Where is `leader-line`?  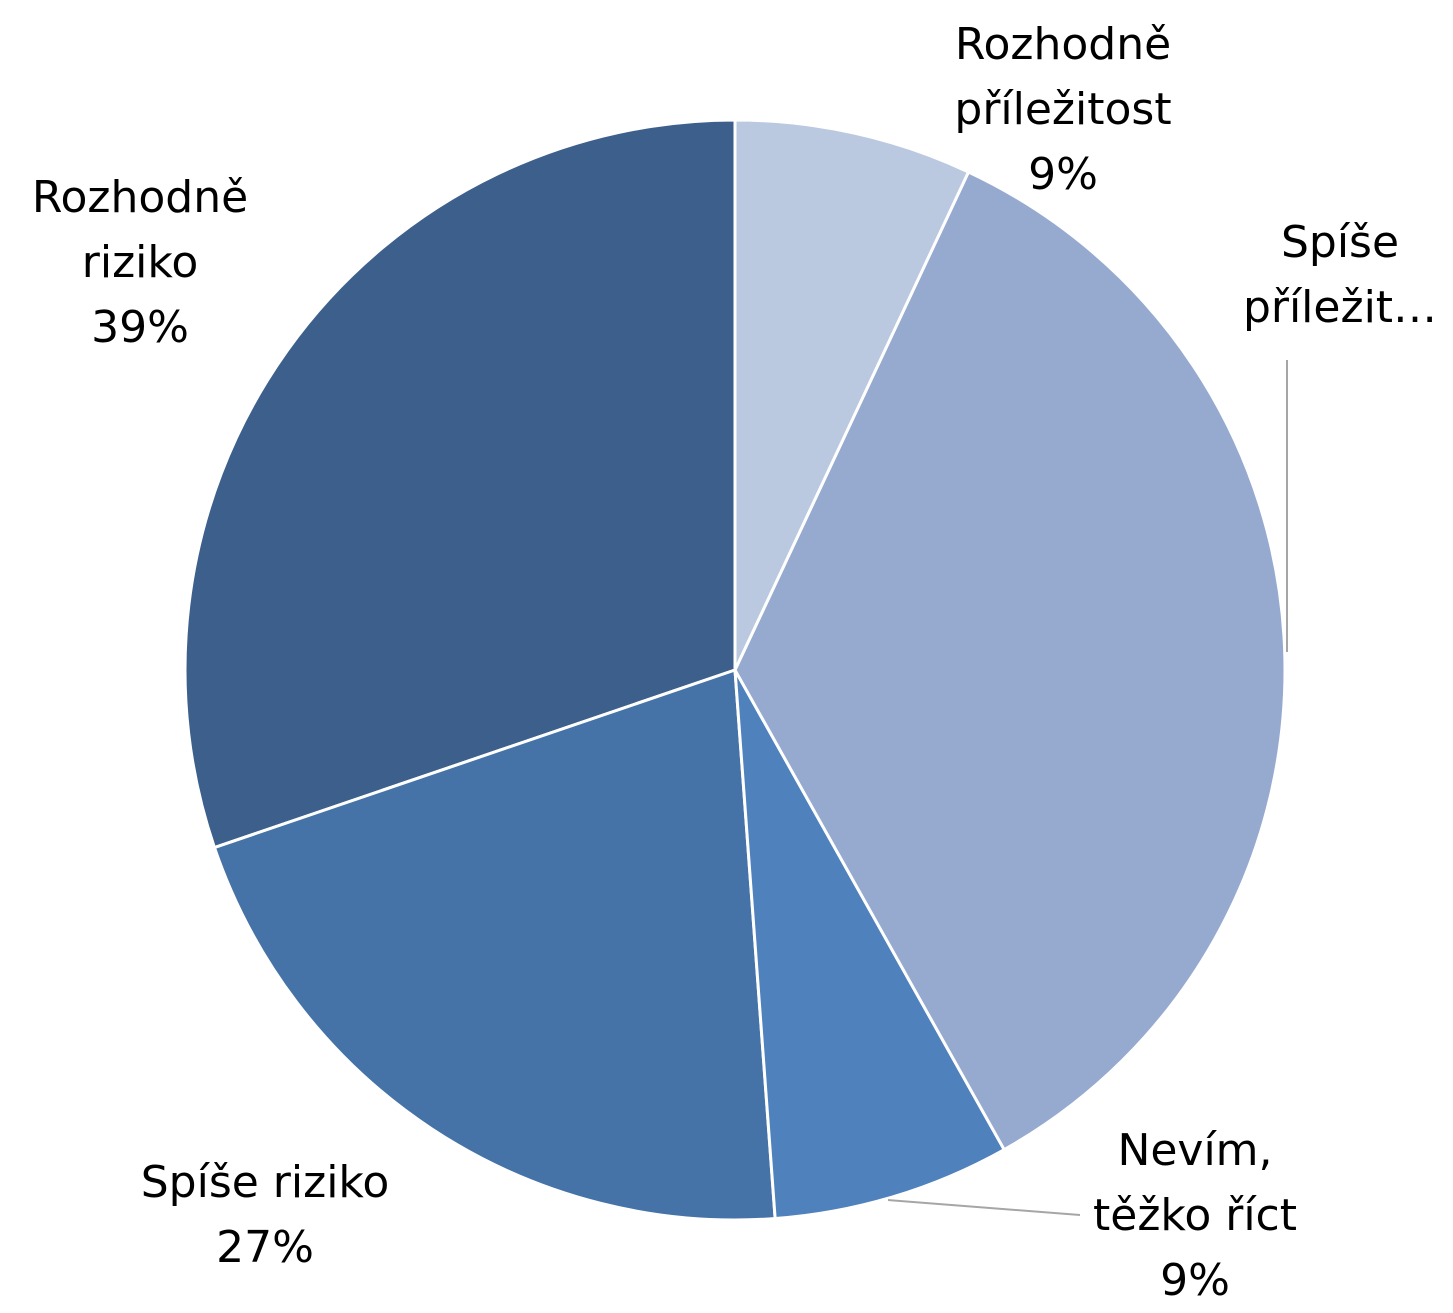
leader-line is located at coordinates (984, 1207).